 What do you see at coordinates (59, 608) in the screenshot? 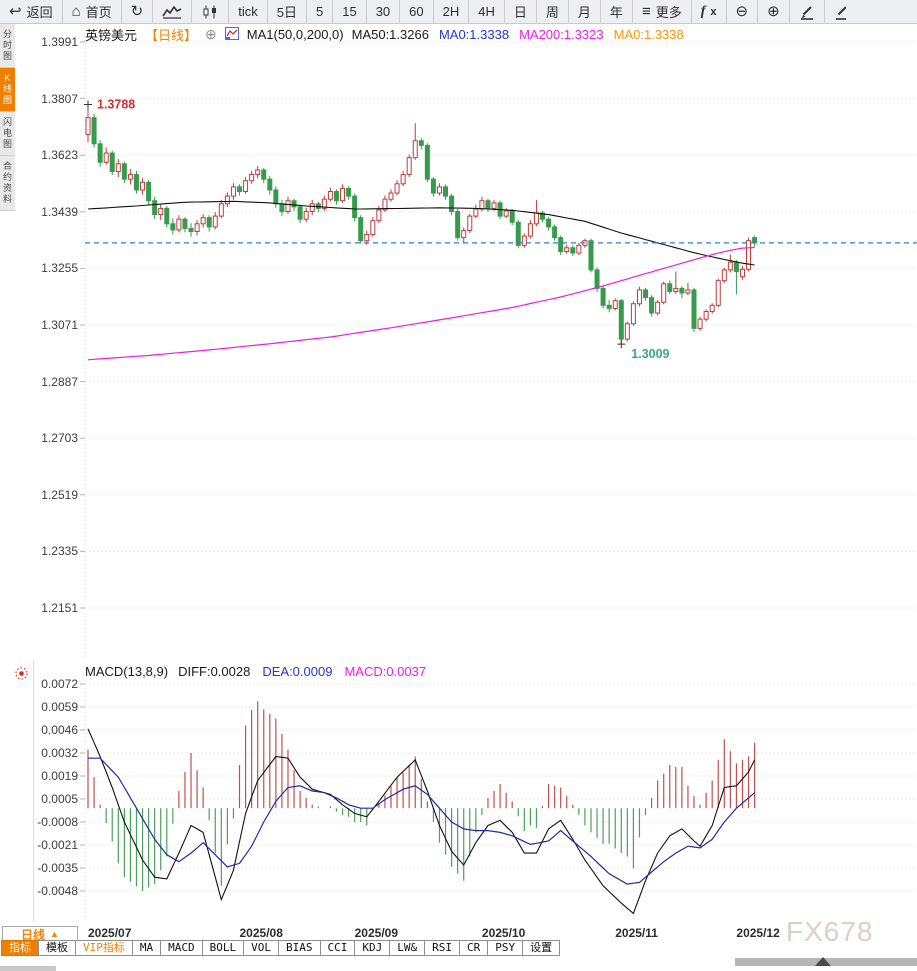
I see `price-axis-label: 1.2151` at bounding box center [59, 608].